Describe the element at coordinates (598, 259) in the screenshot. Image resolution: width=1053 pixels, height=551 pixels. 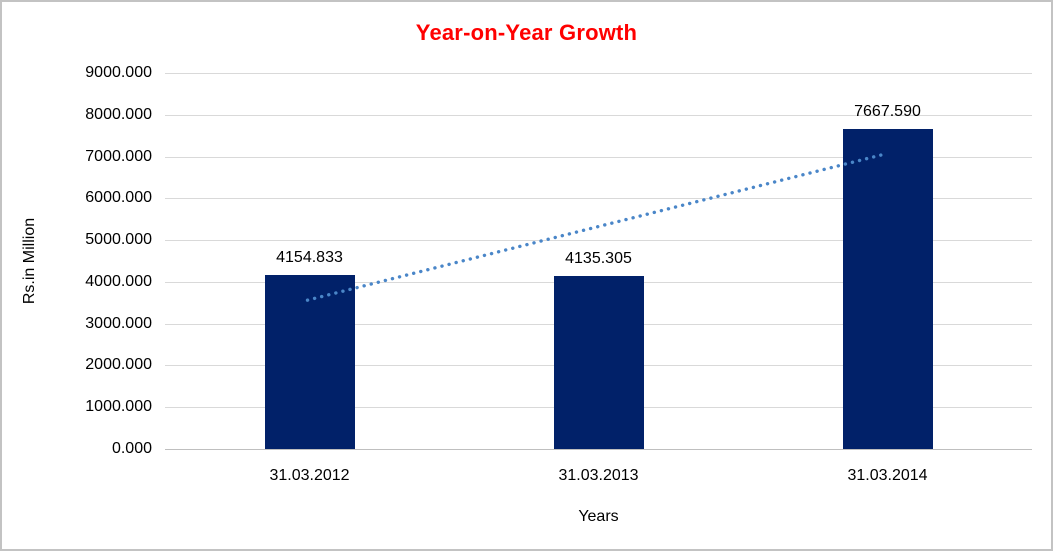
I see `bar-value-label: 4135.305` at that location.